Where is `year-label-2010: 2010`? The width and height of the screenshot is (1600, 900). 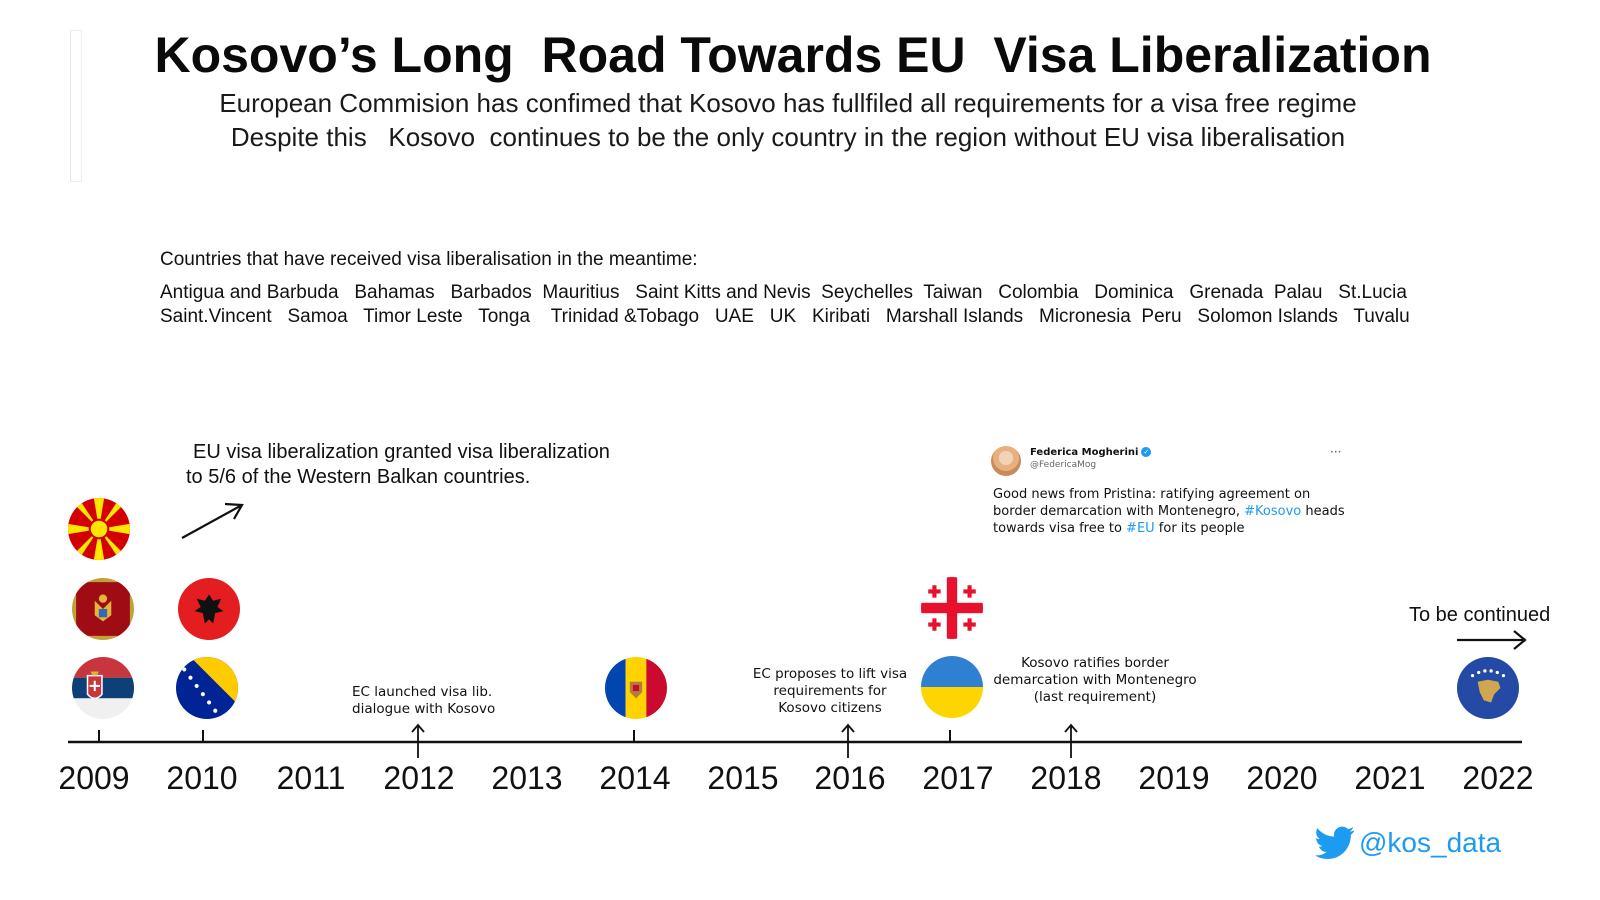 year-label-2010: 2010 is located at coordinates (202, 778).